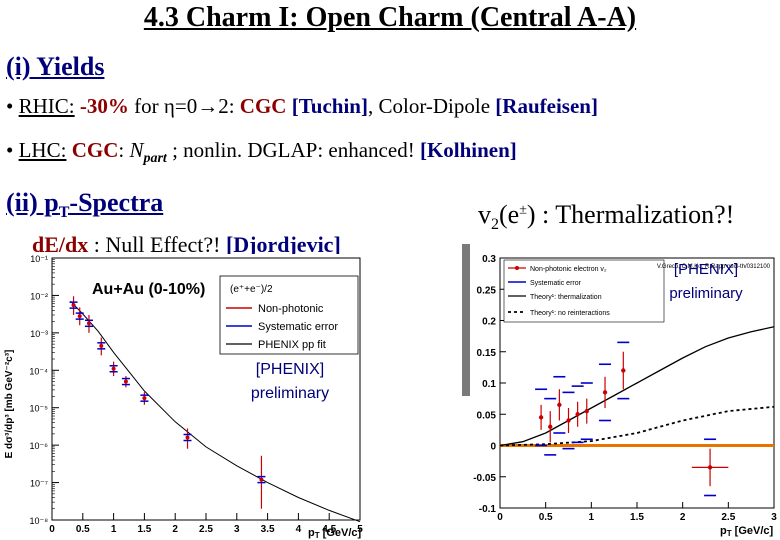 The height and width of the screenshot is (540, 780). I want to click on legend-header: (e⁺+e⁻)/2, so click(251, 289).